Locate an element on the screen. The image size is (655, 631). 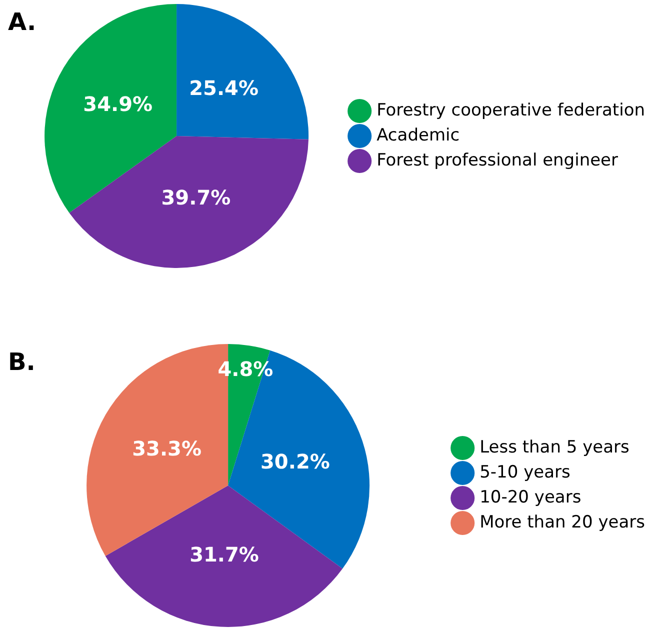
data-label: 33.3% is located at coordinates (167, 448).